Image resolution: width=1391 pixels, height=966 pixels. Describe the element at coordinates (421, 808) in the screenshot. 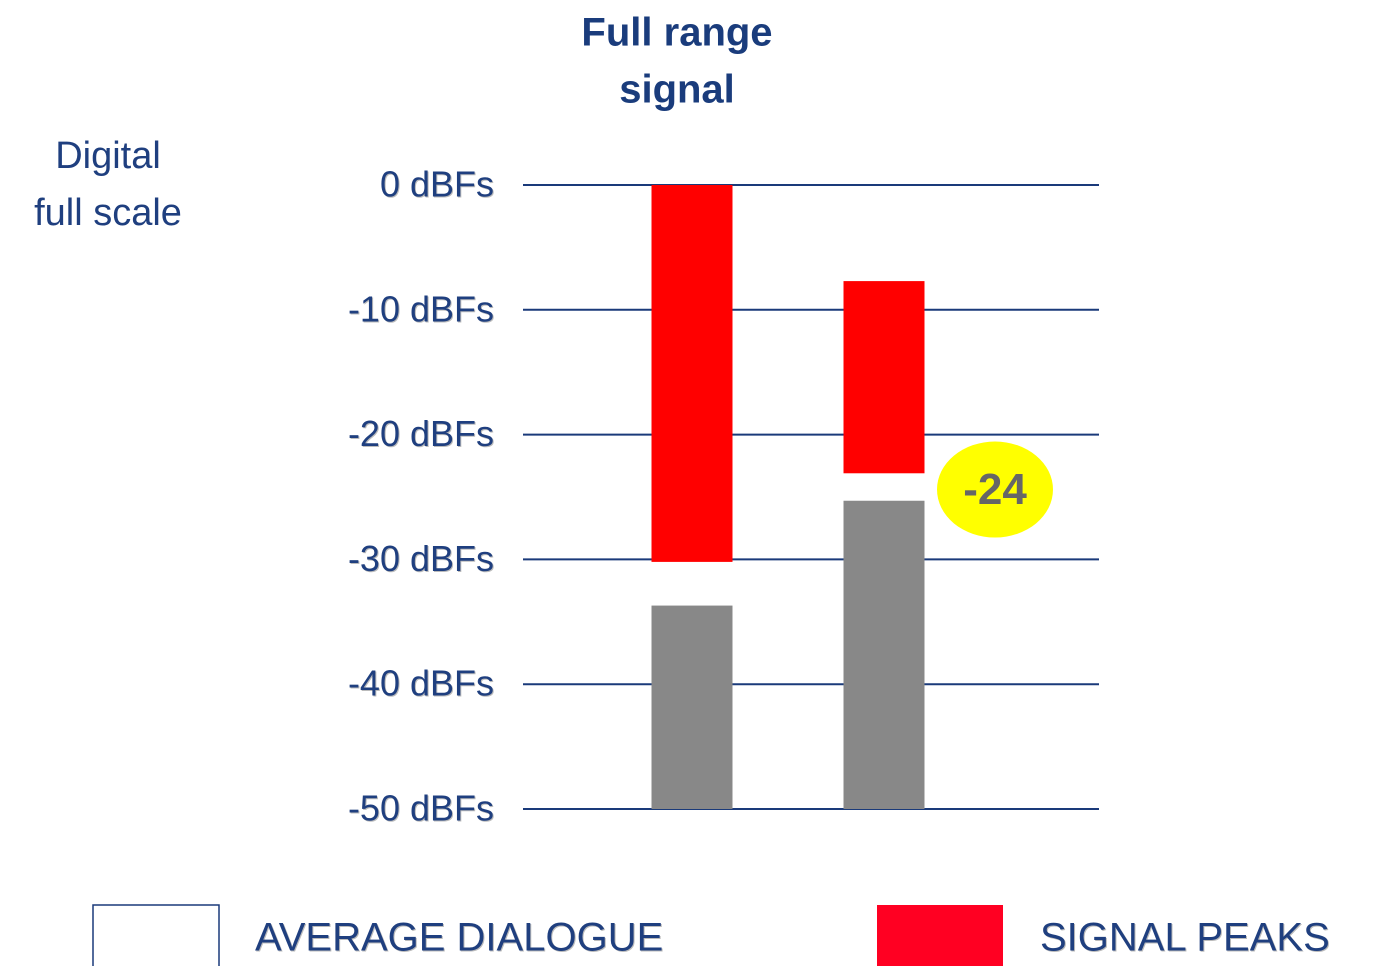

I see `y-tick-label: -50 dBFs` at that location.